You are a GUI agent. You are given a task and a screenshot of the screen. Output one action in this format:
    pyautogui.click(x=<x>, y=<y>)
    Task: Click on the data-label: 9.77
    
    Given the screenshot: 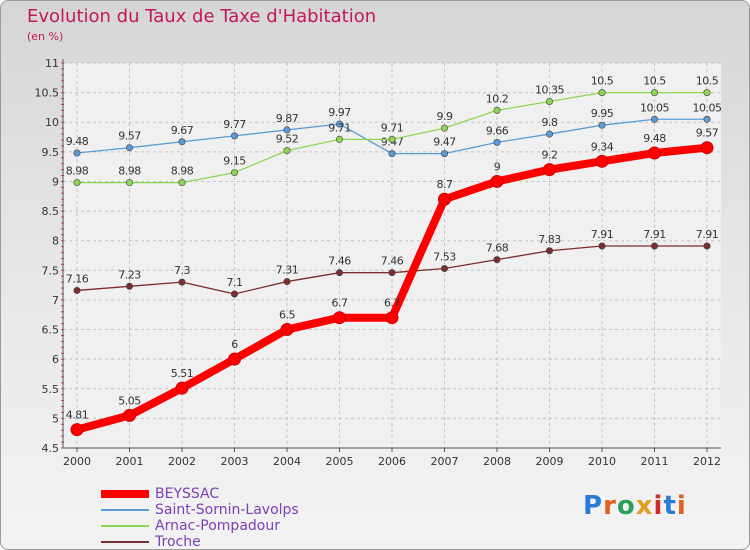 What is the action you would take?
    pyautogui.click(x=234, y=124)
    